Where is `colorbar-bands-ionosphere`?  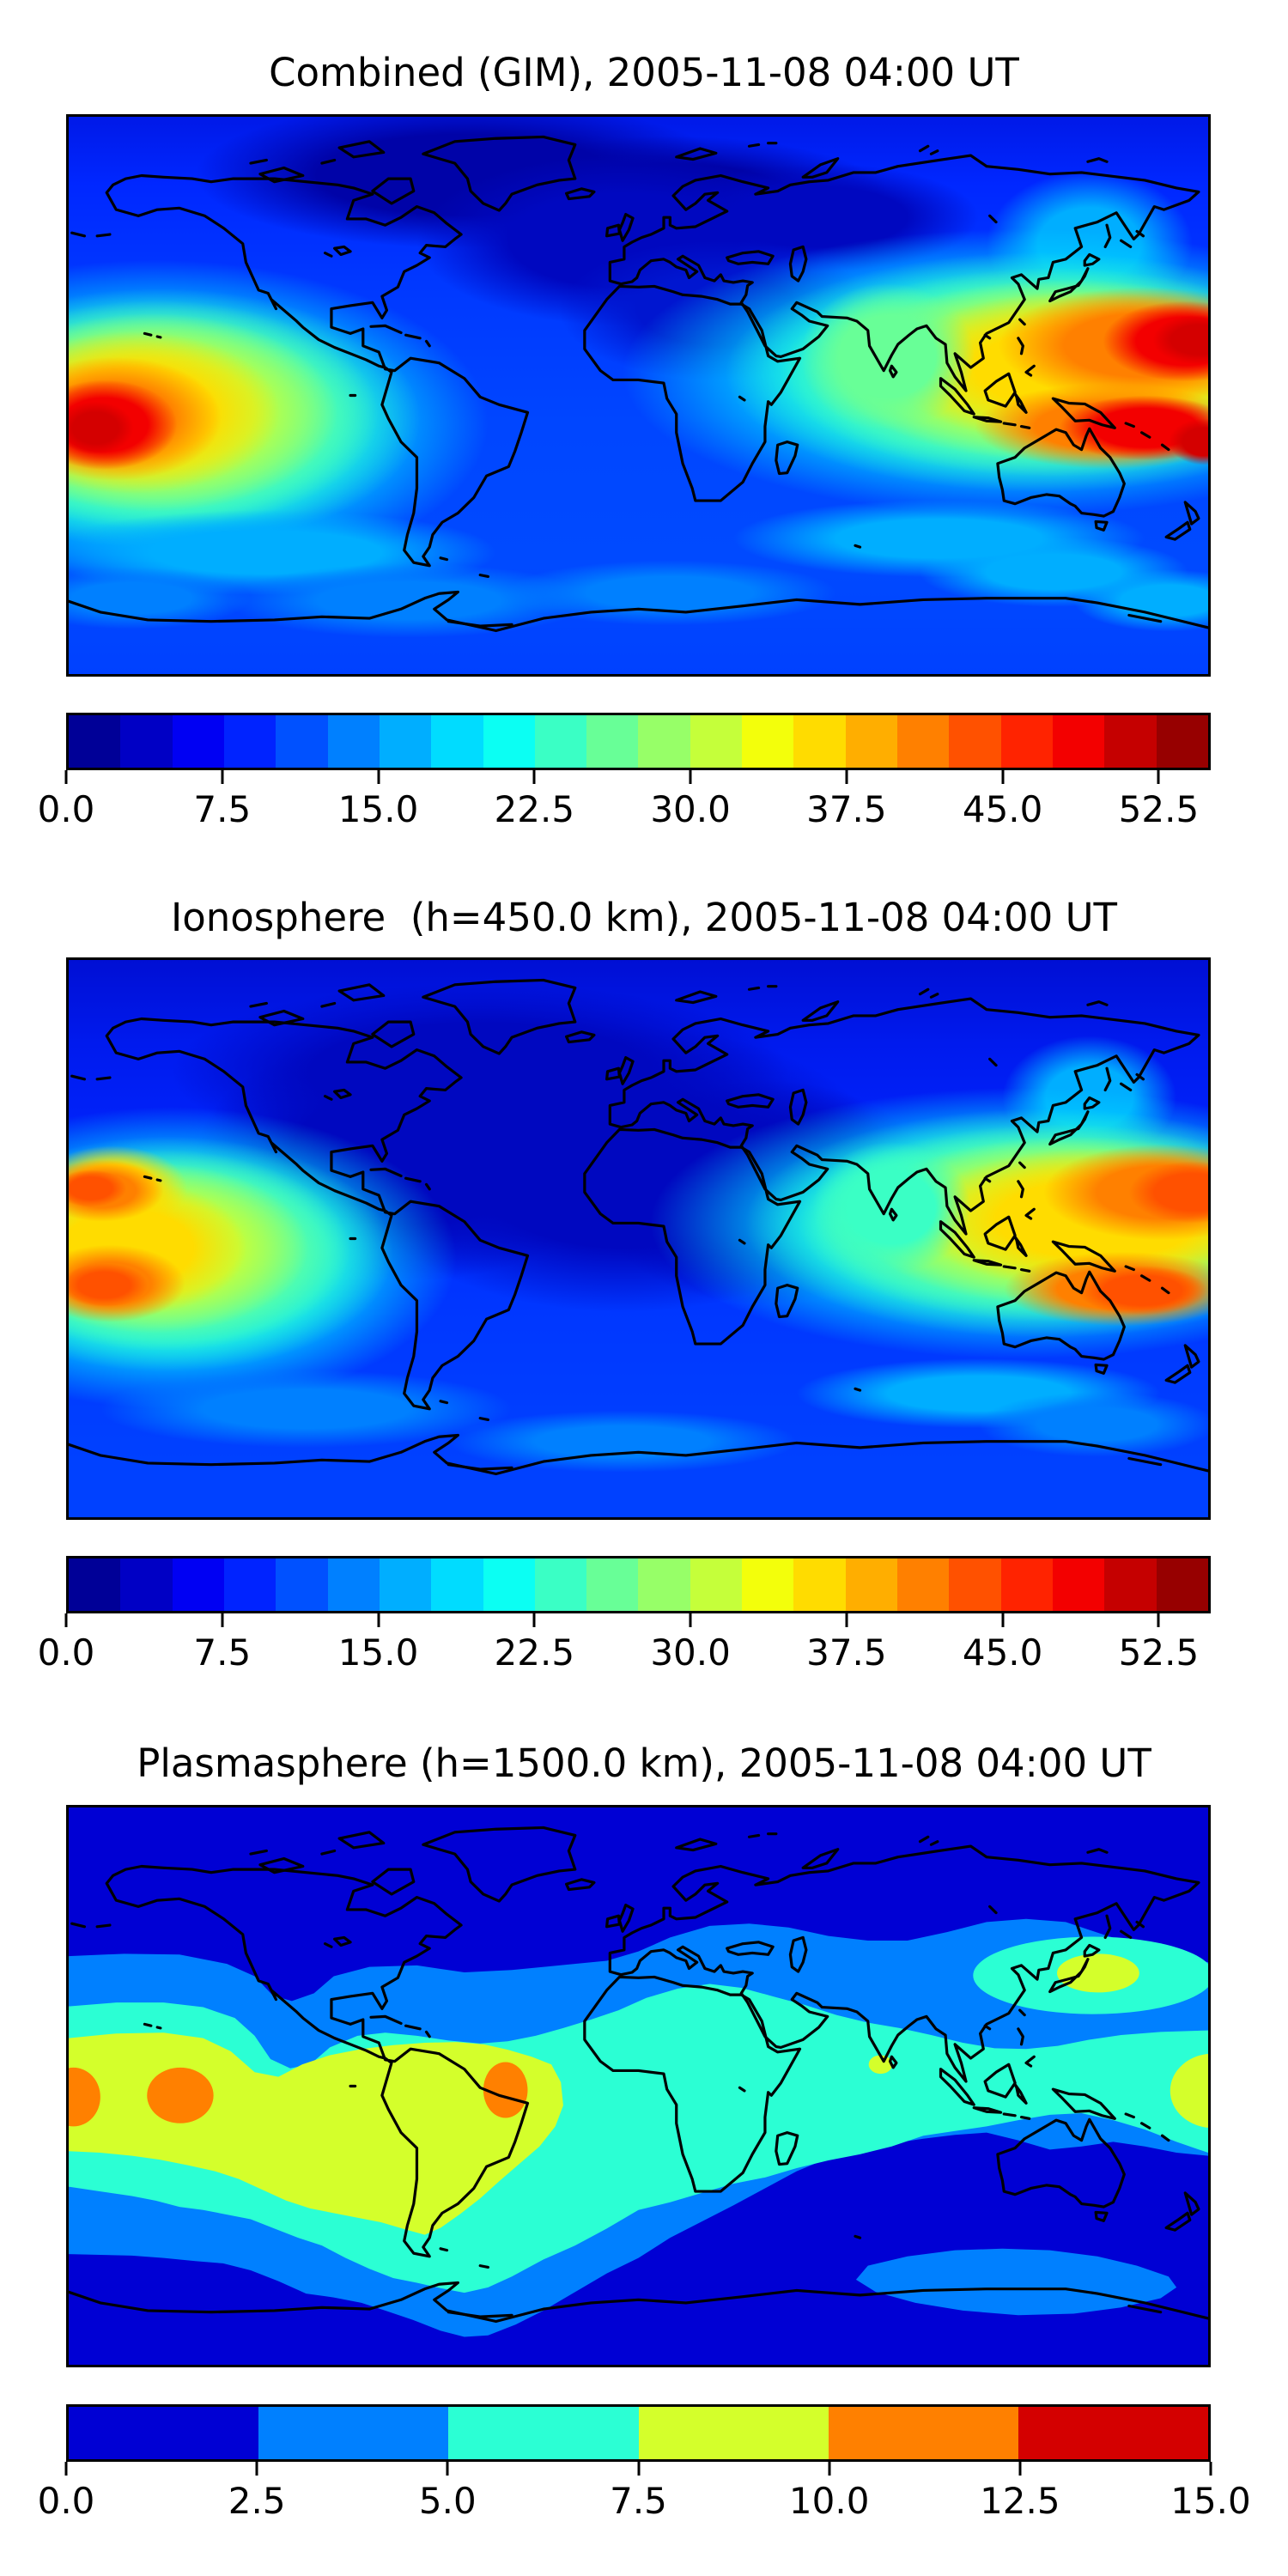 colorbar-bands-ionosphere is located at coordinates (638, 1584).